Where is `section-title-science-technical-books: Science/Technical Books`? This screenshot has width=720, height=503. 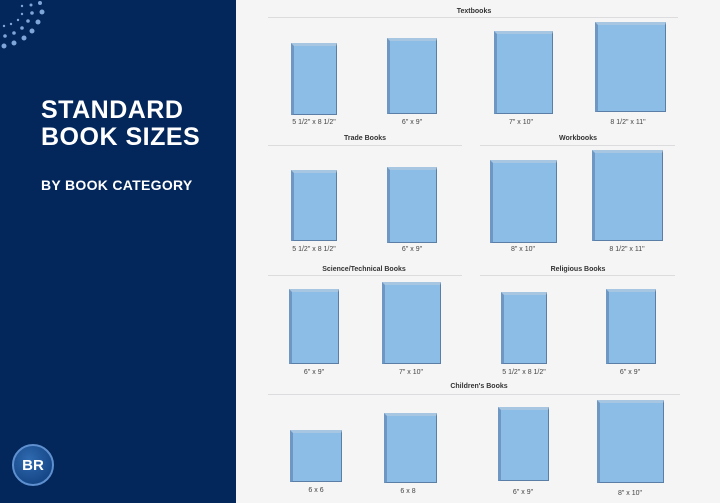
section-title-science-technical-books: Science/Technical Books is located at coordinates (364, 269).